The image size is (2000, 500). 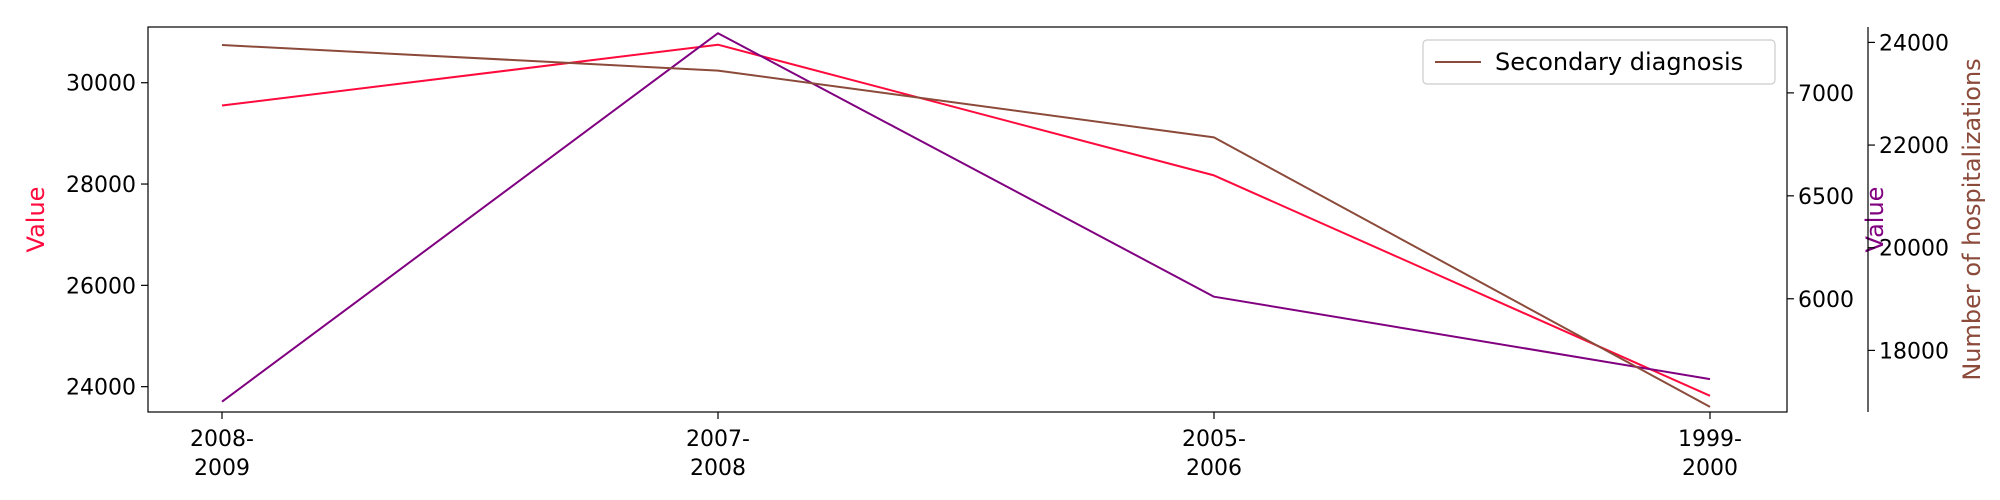 I want to click on legend-box, so click(x=1599, y=62).